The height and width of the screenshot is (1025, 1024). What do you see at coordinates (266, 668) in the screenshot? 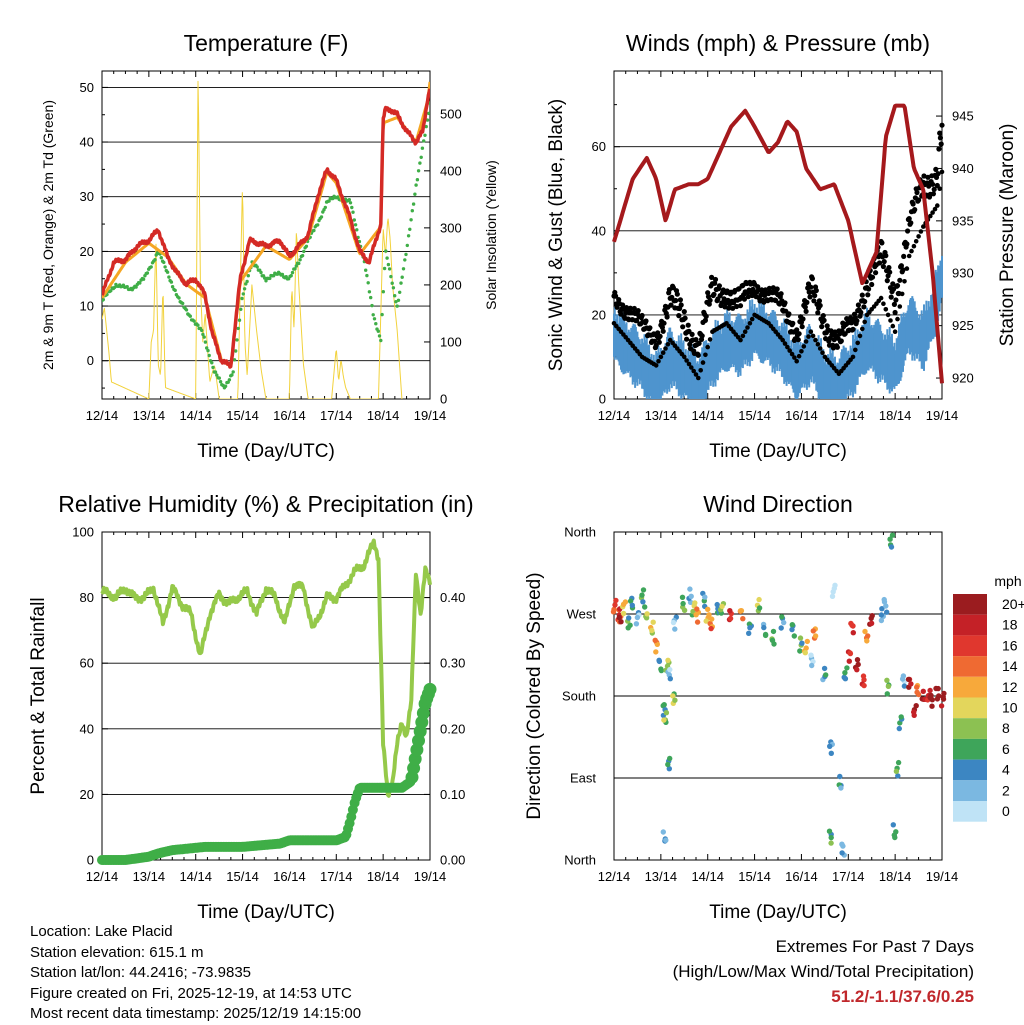
I see `series-line-relative-humidity` at bounding box center [266, 668].